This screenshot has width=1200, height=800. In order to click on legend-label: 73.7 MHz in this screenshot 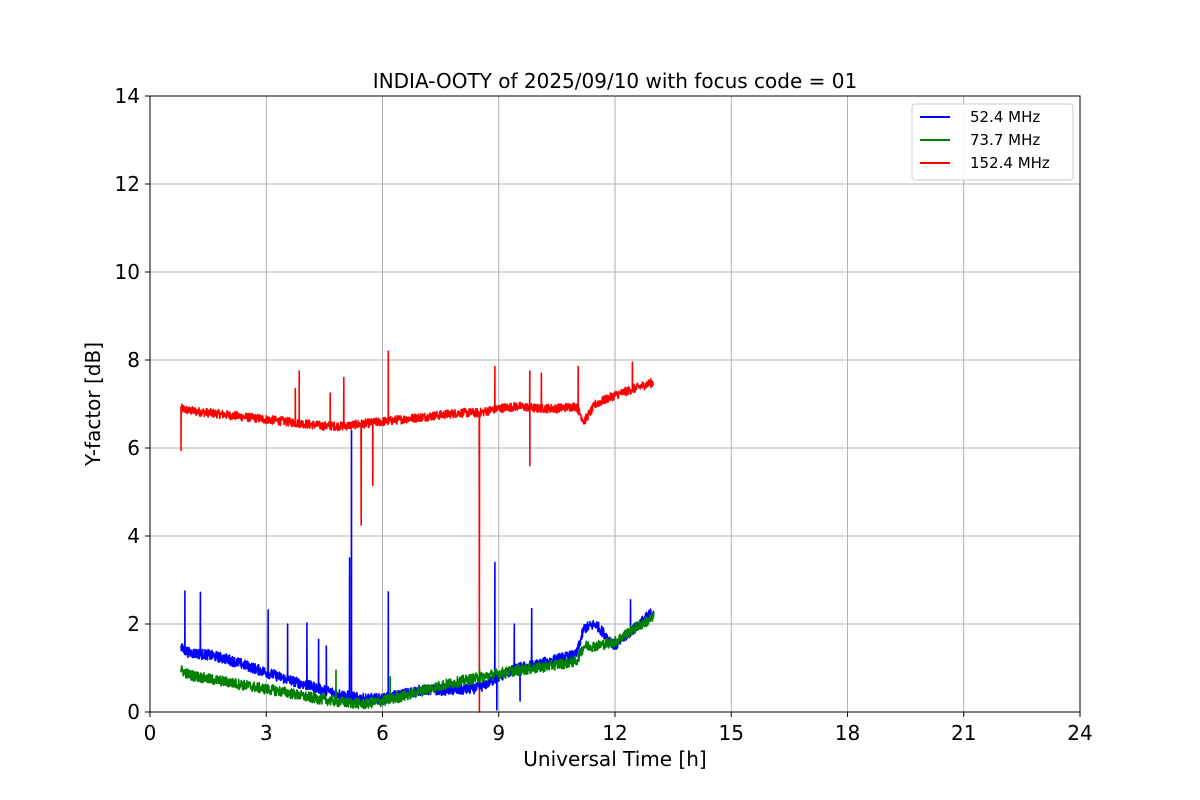, I will do `click(1005, 140)`.